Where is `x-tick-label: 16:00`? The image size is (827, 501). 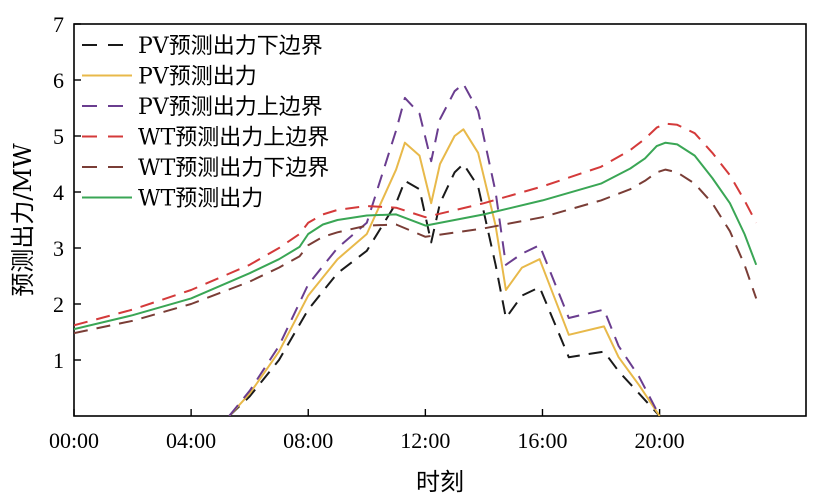 x-tick-label: 16:00 is located at coordinates (542, 440).